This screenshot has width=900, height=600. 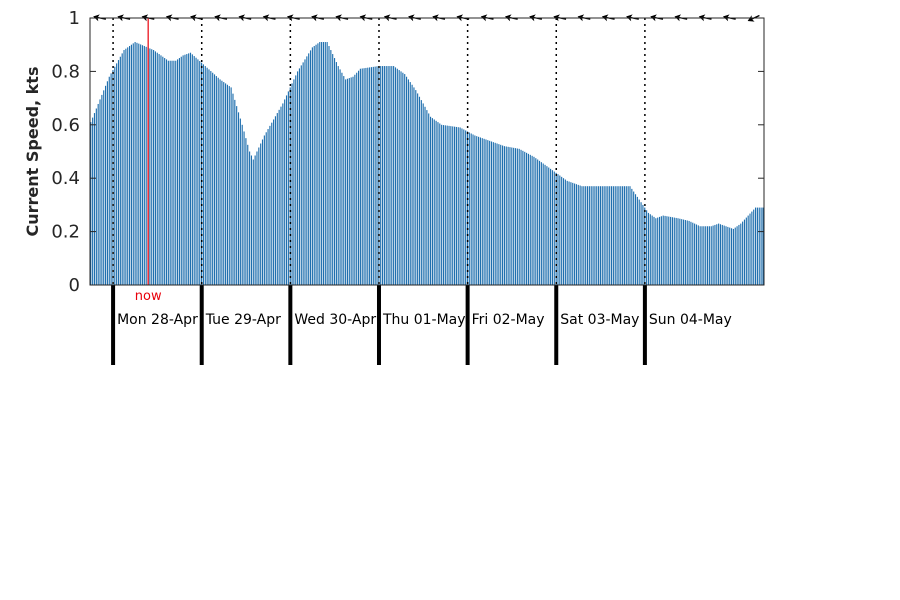 I want to click on y-tick-label: 0, so click(x=74, y=285).